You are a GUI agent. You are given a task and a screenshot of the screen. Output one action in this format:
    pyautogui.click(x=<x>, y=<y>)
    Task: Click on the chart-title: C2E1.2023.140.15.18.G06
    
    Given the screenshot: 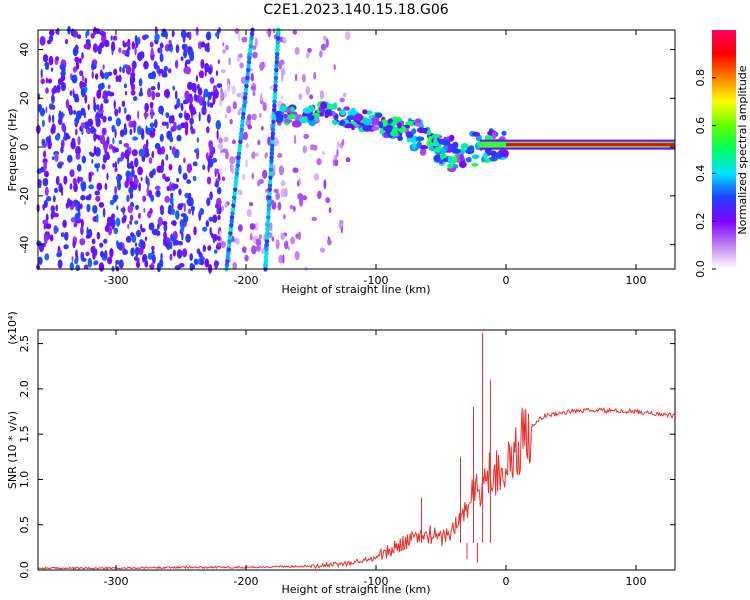 What is the action you would take?
    pyautogui.click(x=356, y=10)
    